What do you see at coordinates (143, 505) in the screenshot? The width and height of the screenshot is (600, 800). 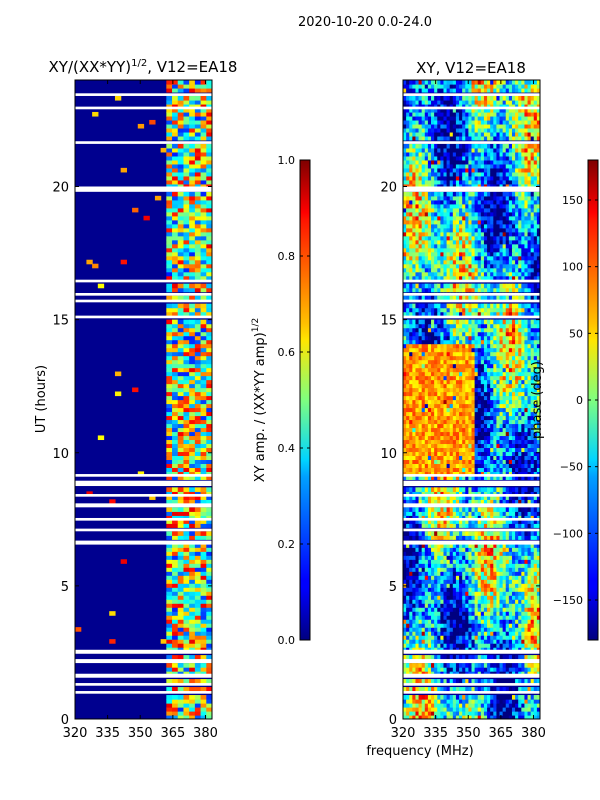 I see `flagged-row` at bounding box center [143, 505].